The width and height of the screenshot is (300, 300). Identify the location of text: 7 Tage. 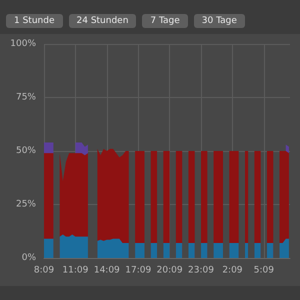
(165, 21).